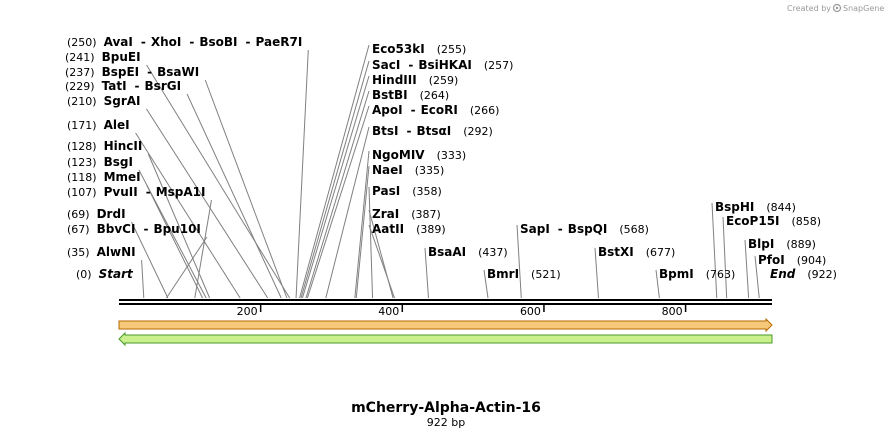  What do you see at coordinates (468, 252) in the screenshot?
I see `restriction-site: BsaAI (437)` at bounding box center [468, 252].